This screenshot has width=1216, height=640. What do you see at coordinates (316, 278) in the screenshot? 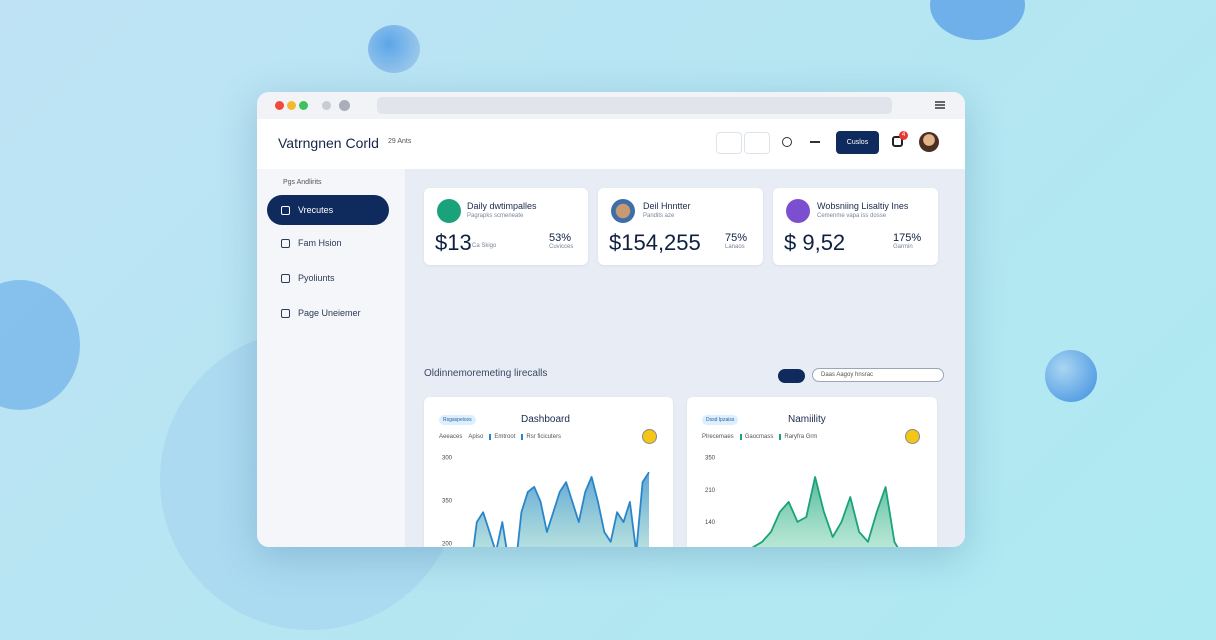
I see `nav-label: Pyoliunts` at bounding box center [316, 278].